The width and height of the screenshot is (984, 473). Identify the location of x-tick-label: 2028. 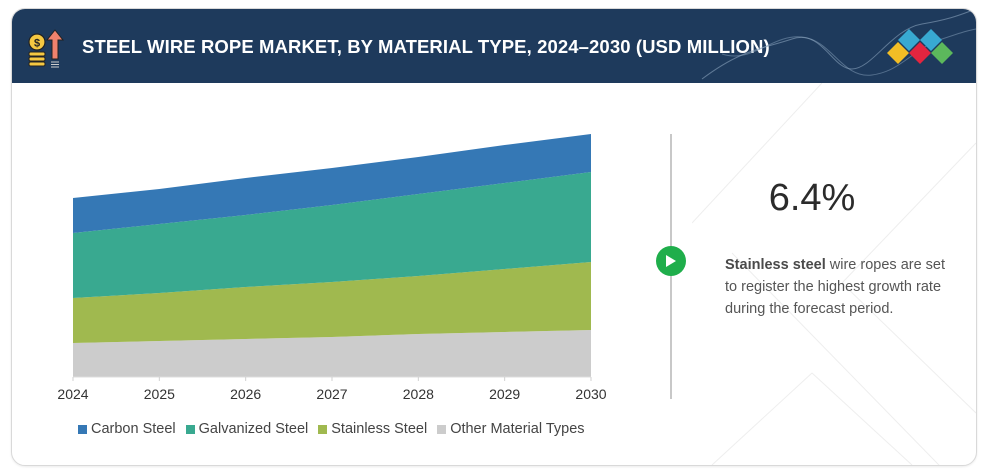
(418, 394).